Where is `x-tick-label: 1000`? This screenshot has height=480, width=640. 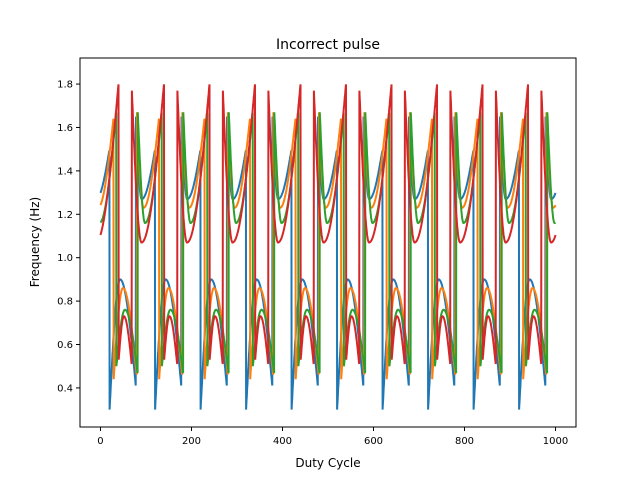
x-tick-label: 1000 is located at coordinates (555, 441).